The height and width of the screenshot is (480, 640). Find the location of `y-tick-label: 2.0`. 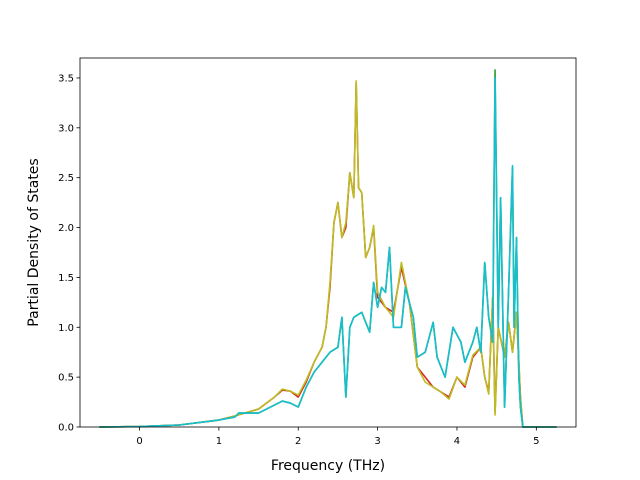

y-tick-label: 2.0 is located at coordinates (66, 228).